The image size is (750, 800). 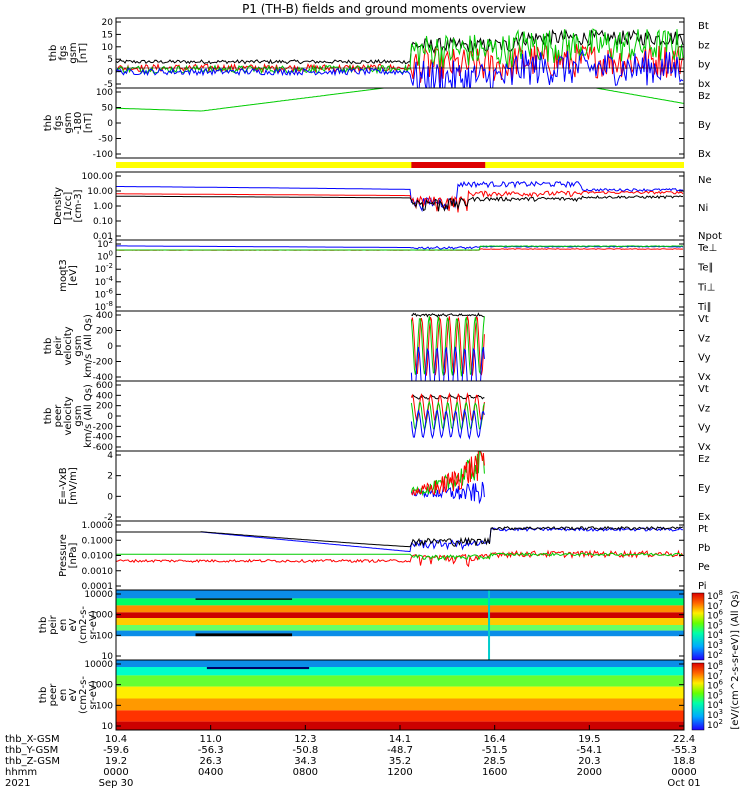 What do you see at coordinates (715, 615) in the screenshot?
I see `colorbar-tick-label: 10⁶` at bounding box center [715, 615].